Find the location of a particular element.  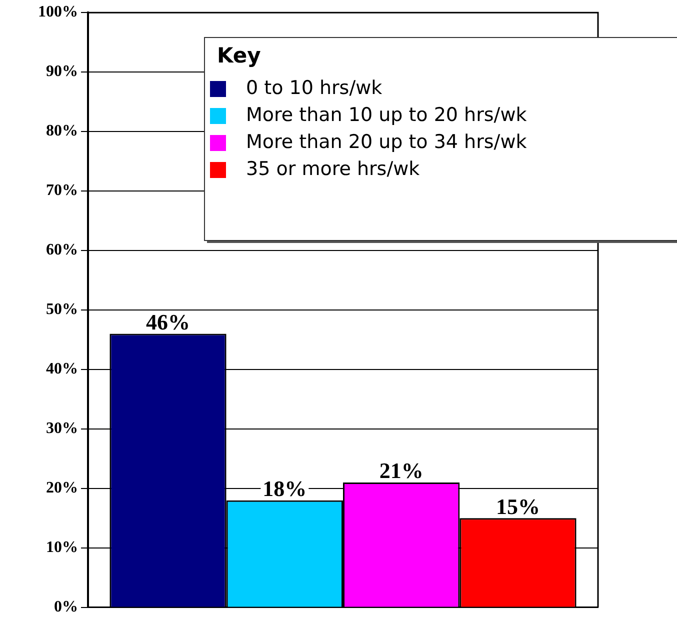

y-tick-label: 100% is located at coordinates (58, 12).